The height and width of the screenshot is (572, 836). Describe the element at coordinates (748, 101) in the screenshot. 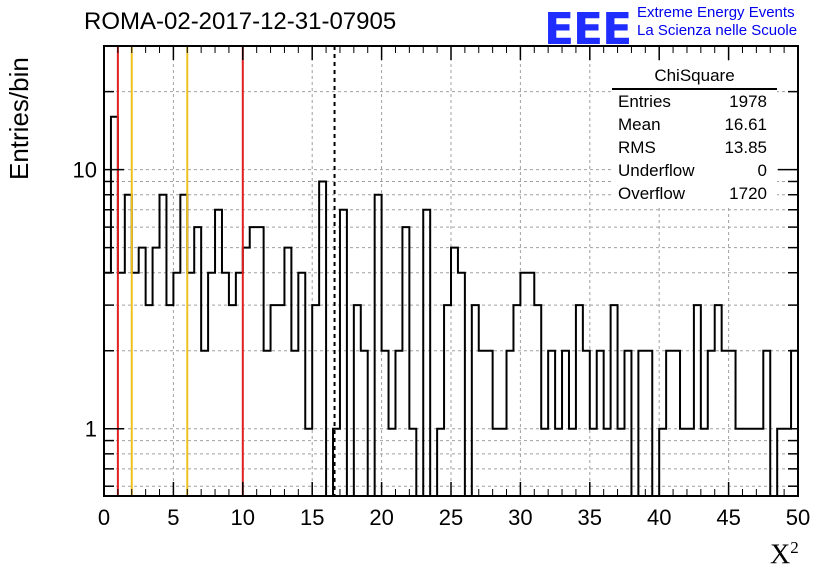

I see `stats-value: 1978` at that location.